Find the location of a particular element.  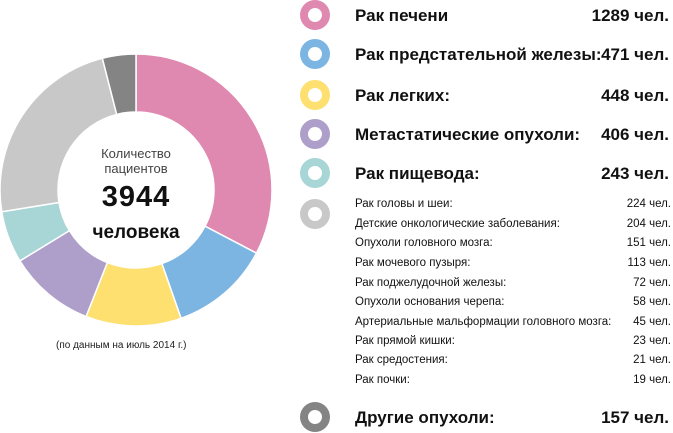

breakdown-row: Рак прямой кишки: 23 чел. is located at coordinates (513, 344).